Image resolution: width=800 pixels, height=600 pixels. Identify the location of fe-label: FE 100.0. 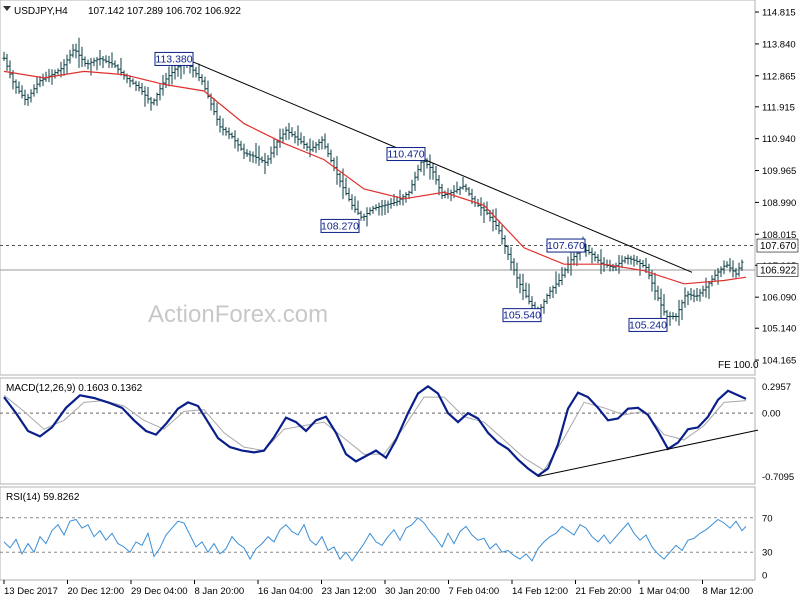
(738, 365).